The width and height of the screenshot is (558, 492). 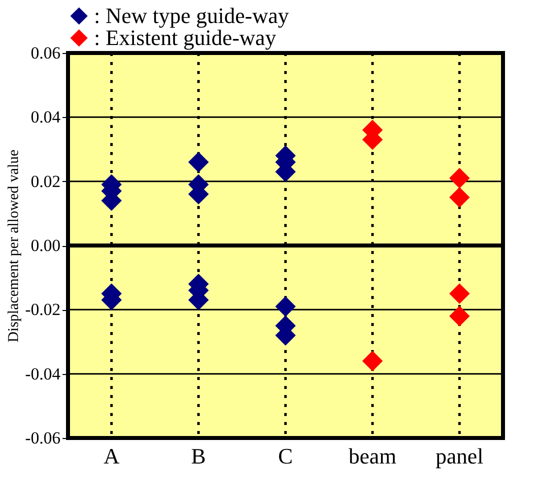 I want to click on y-tick-label: -0.06, so click(x=42, y=438).